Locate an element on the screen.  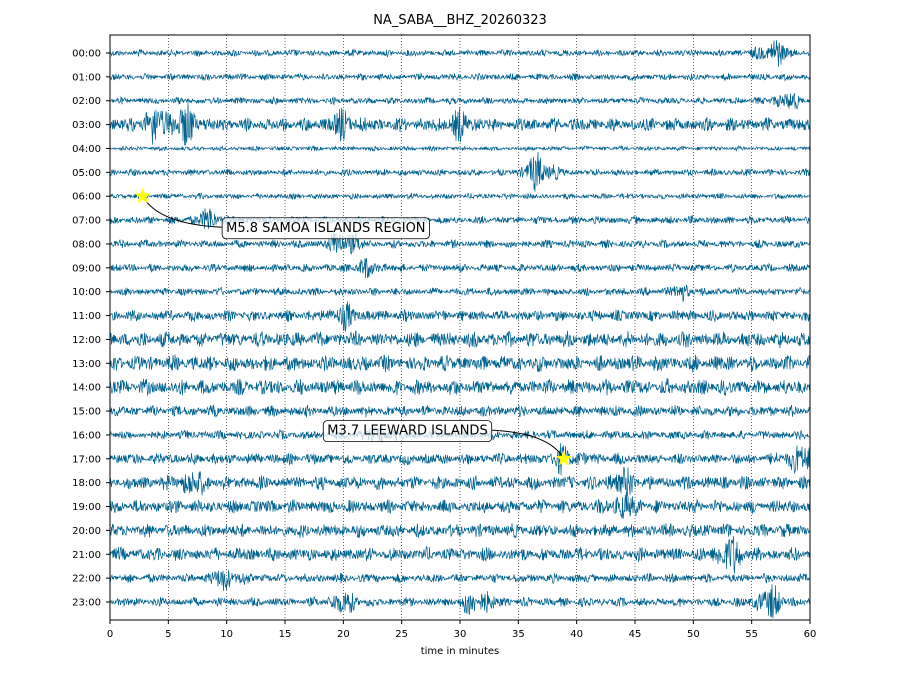
x-tick-label: 55 is located at coordinates (751, 634).